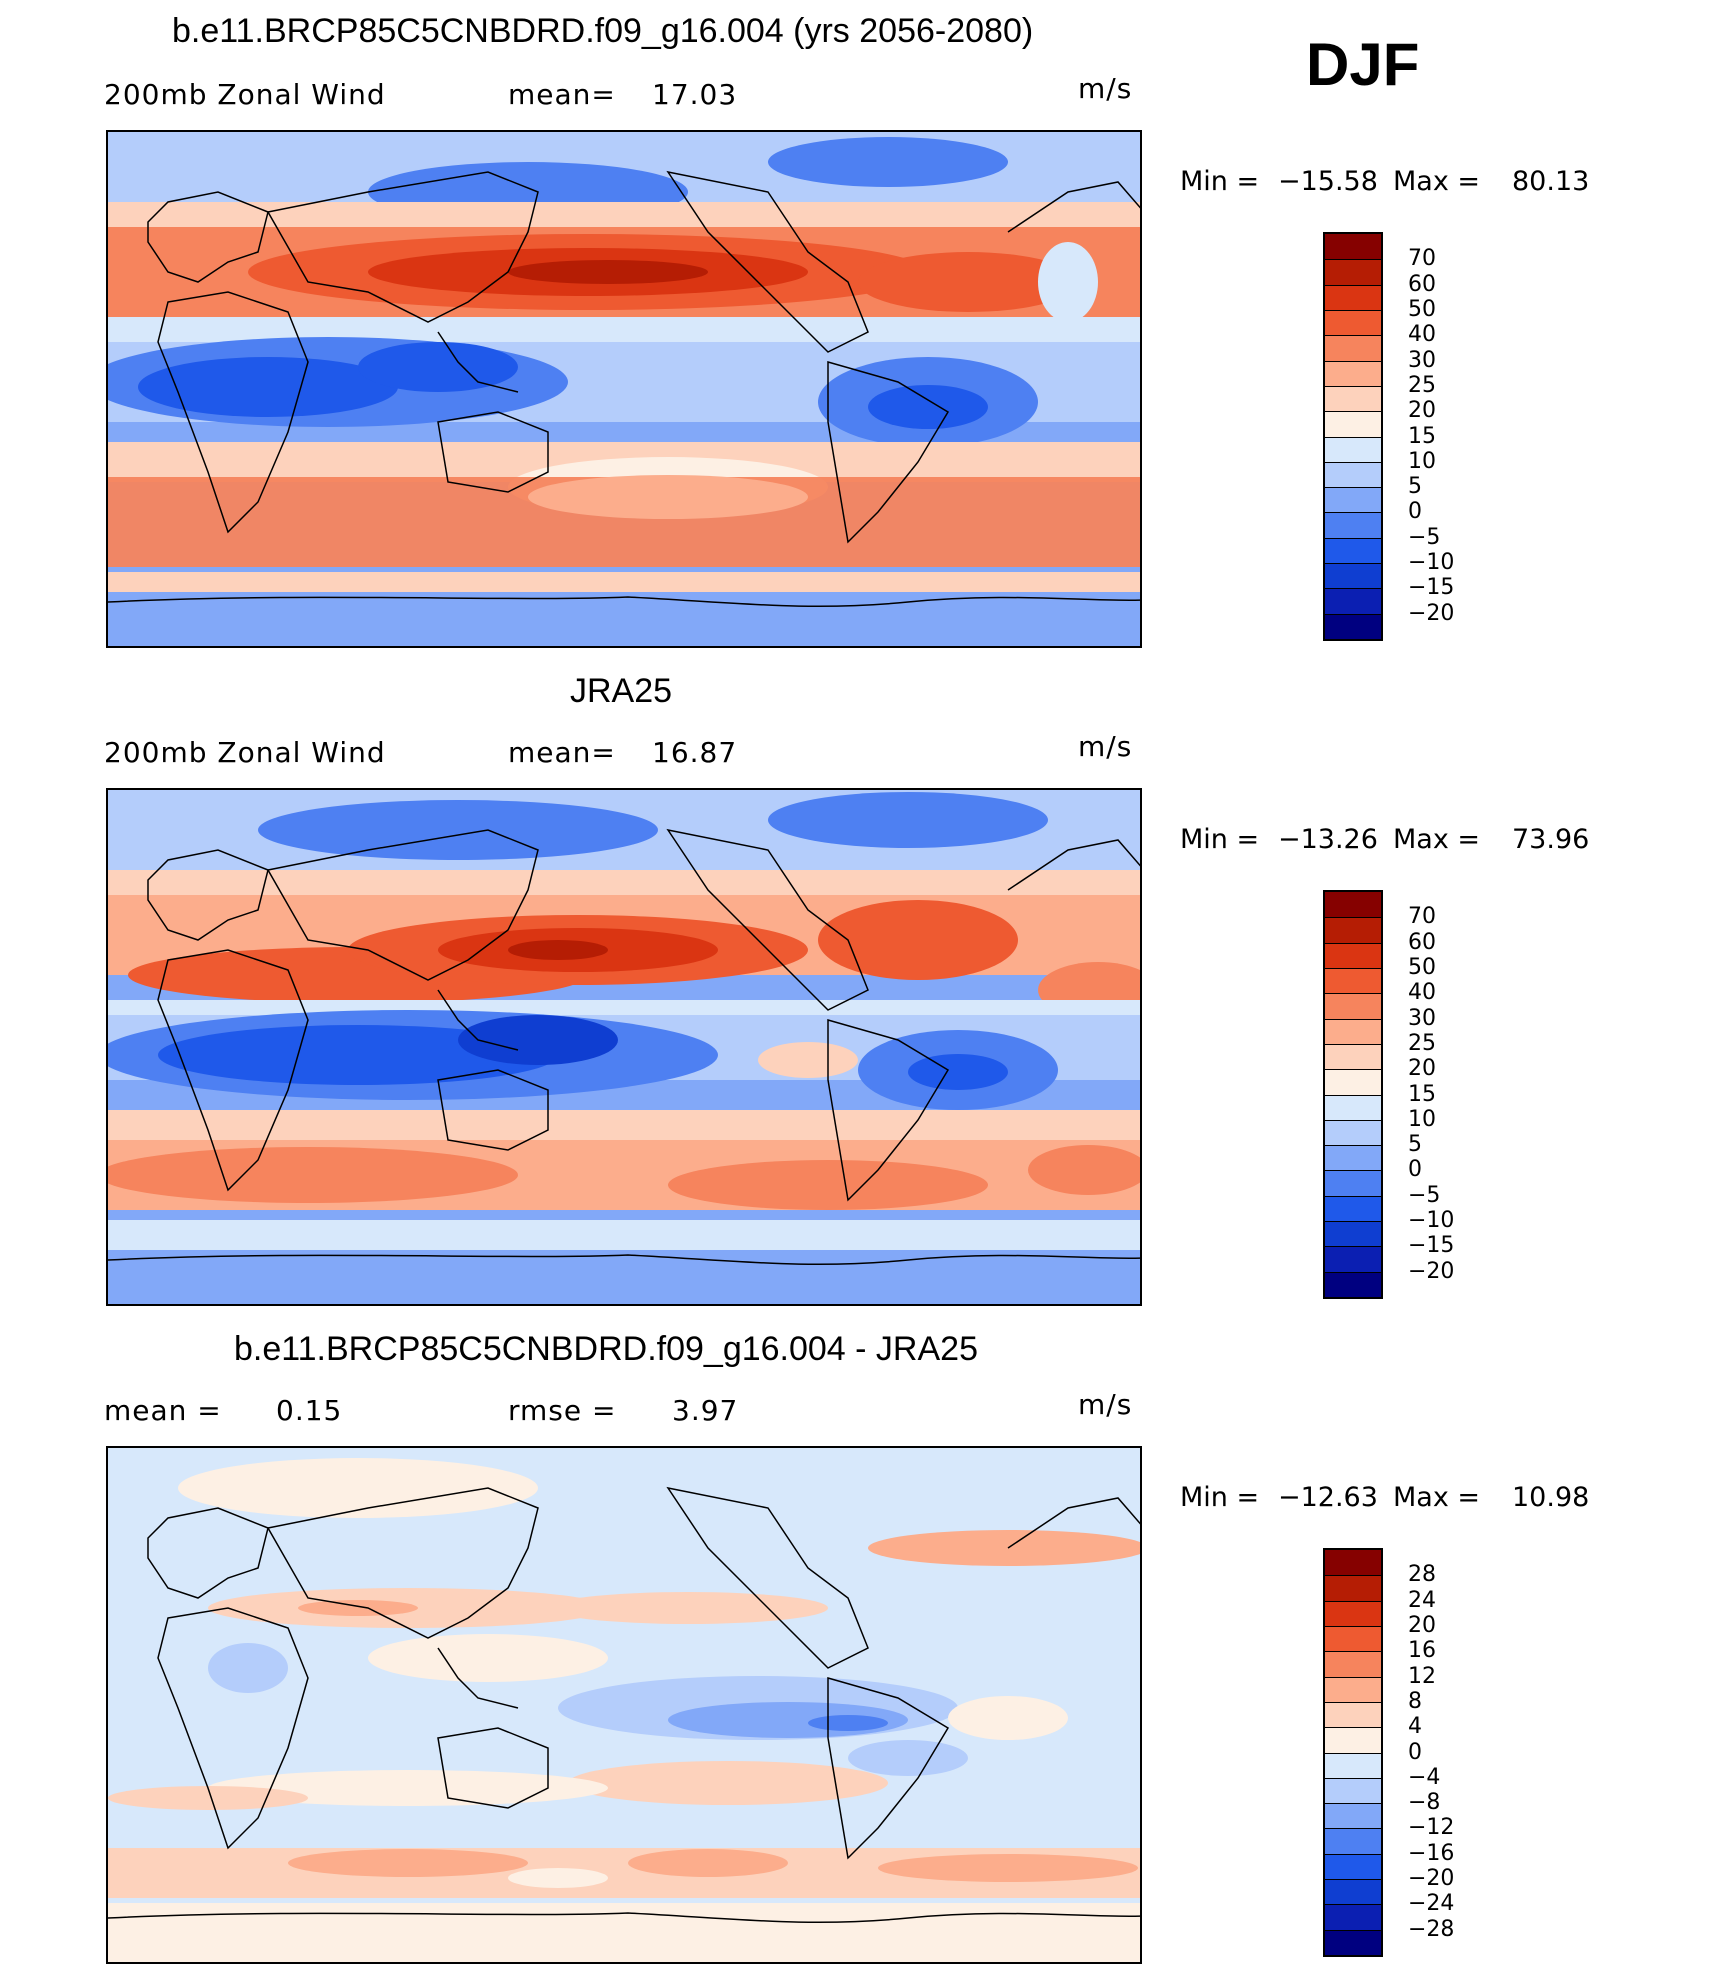  Describe the element at coordinates (1422, 1600) in the screenshot. I see `colorbar-tick-label: 24` at that location.